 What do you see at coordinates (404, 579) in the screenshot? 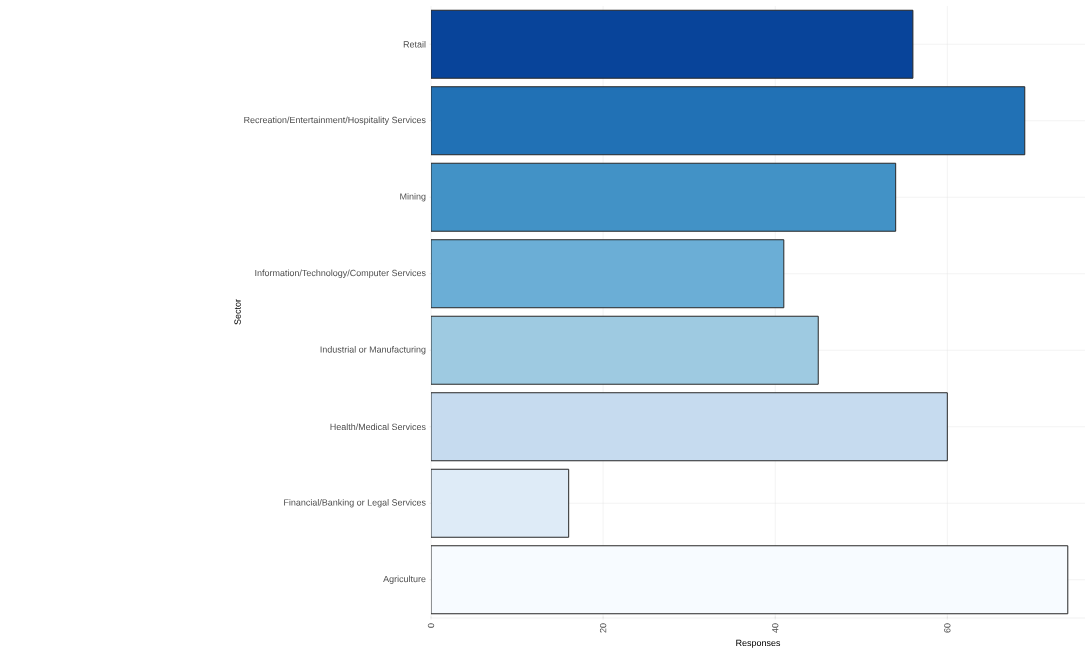
I see `y-tick-label: Agriculture` at bounding box center [404, 579].